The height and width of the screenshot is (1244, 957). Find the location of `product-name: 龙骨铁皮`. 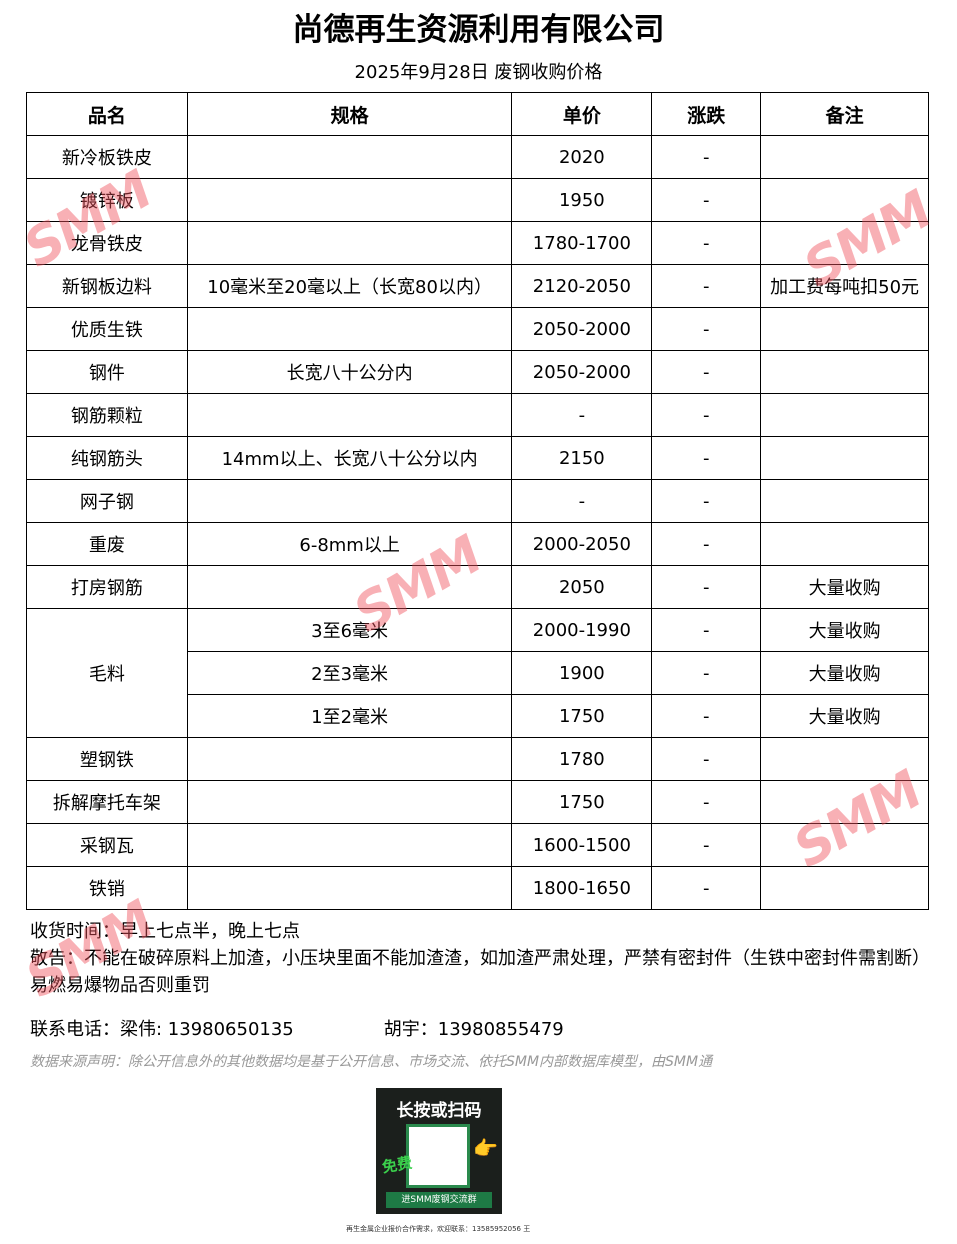

product-name: 龙骨铁皮 is located at coordinates (107, 243).